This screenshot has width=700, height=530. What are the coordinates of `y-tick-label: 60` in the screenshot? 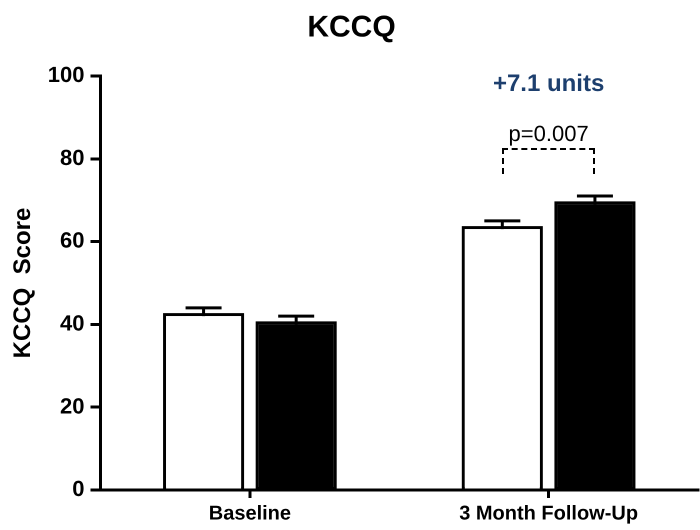 It's located at (72, 240).